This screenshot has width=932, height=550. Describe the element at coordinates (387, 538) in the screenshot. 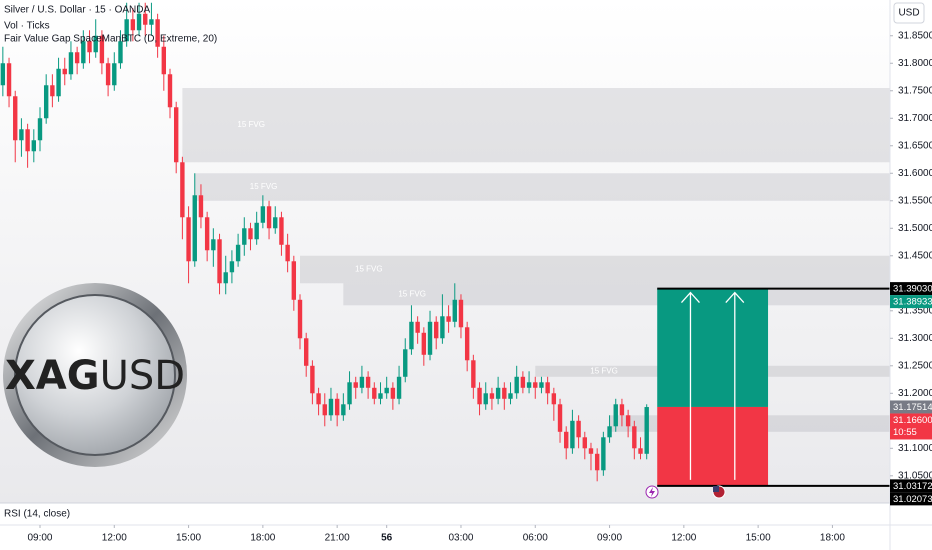

I see `x-tick-label: 56` at that location.